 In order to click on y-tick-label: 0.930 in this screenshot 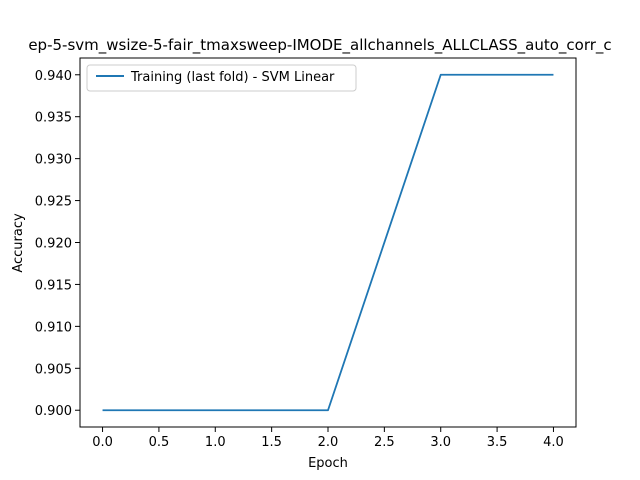, I will do `click(53, 160)`.